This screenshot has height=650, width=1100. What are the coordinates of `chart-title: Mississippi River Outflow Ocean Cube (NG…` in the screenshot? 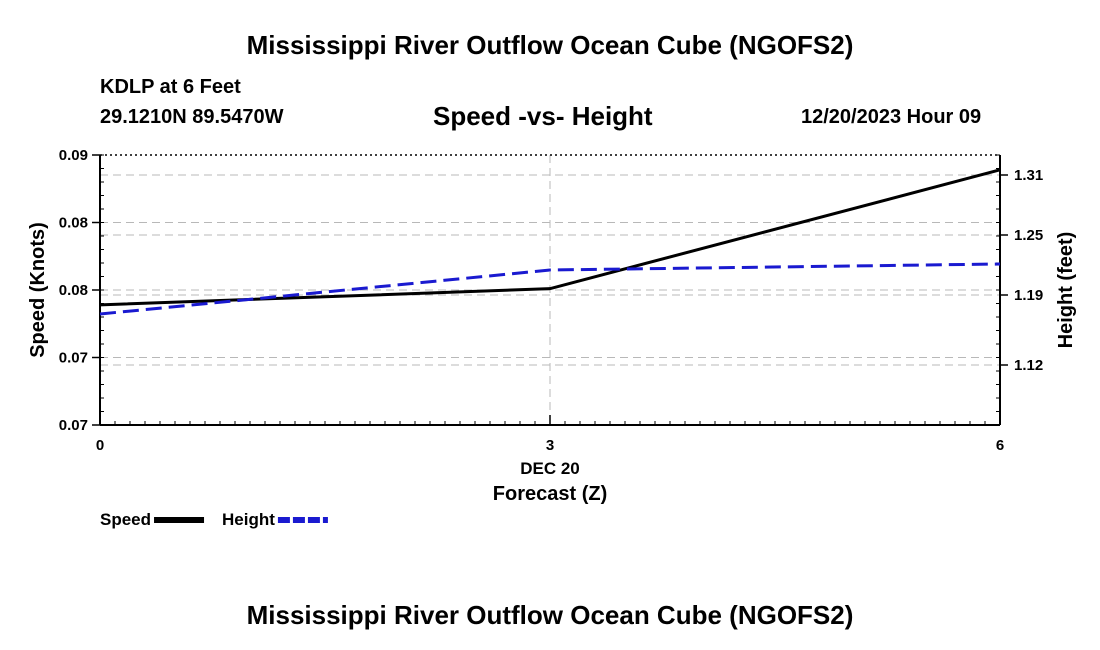 It's located at (550, 45).